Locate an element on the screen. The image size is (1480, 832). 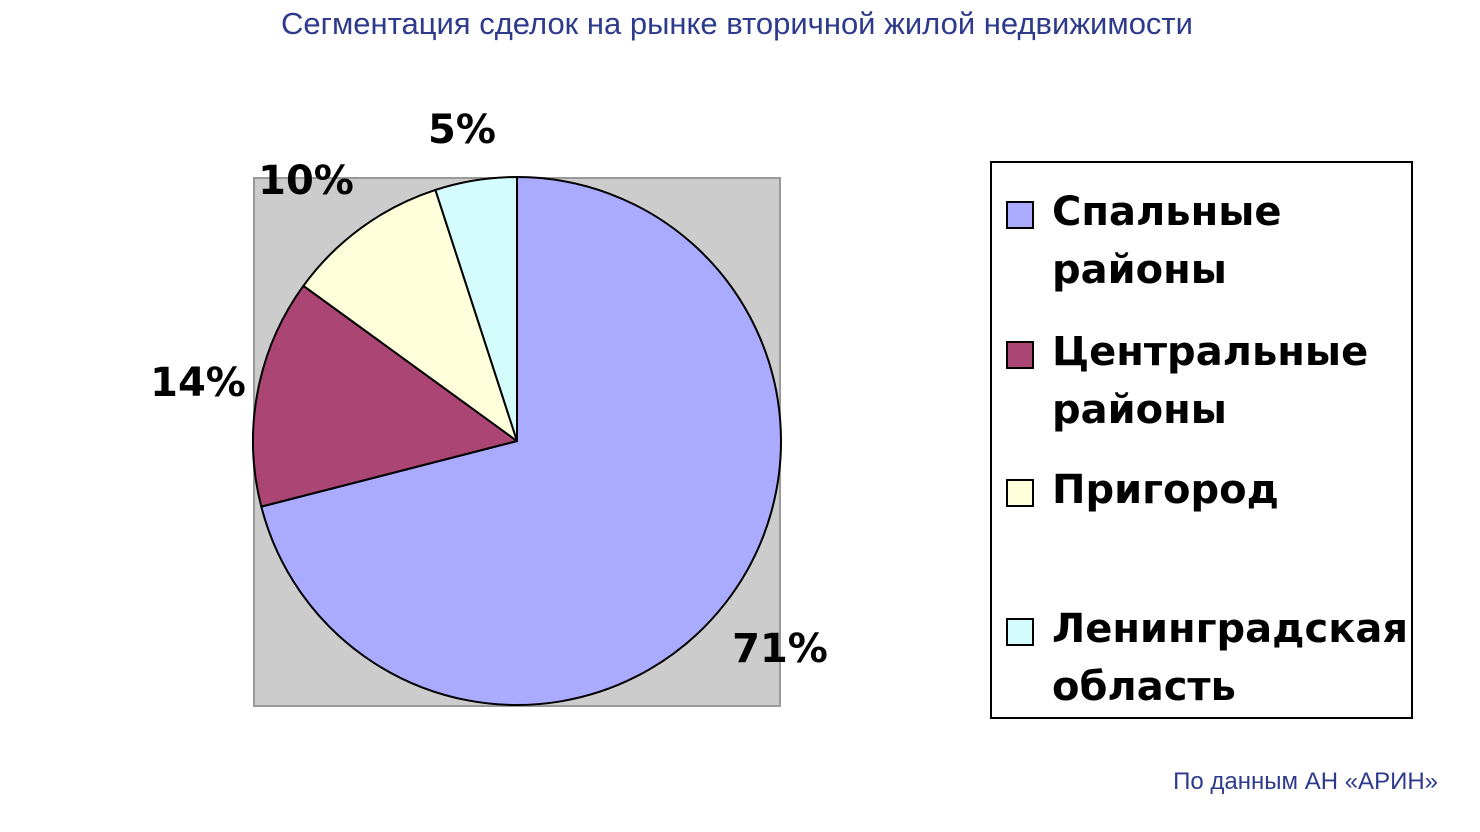
legend-label: Центральные районы is located at coordinates (1210, 381).